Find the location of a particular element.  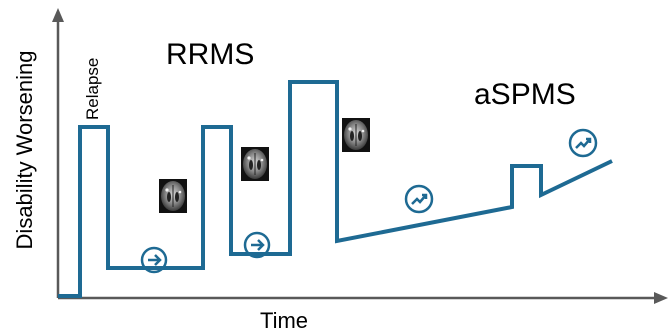

y-axis-label: Disability Worsening is located at coordinates (24, 150).